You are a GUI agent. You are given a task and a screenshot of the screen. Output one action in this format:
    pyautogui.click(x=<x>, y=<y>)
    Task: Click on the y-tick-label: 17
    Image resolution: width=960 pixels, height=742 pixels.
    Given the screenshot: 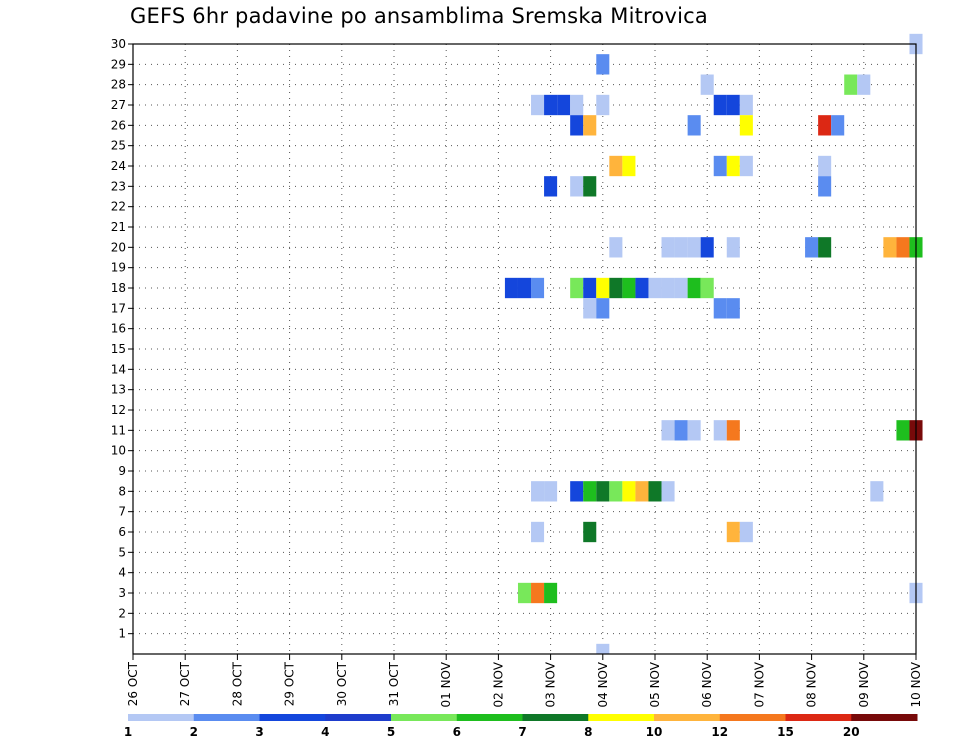 What is the action you would take?
    pyautogui.click(x=118, y=308)
    